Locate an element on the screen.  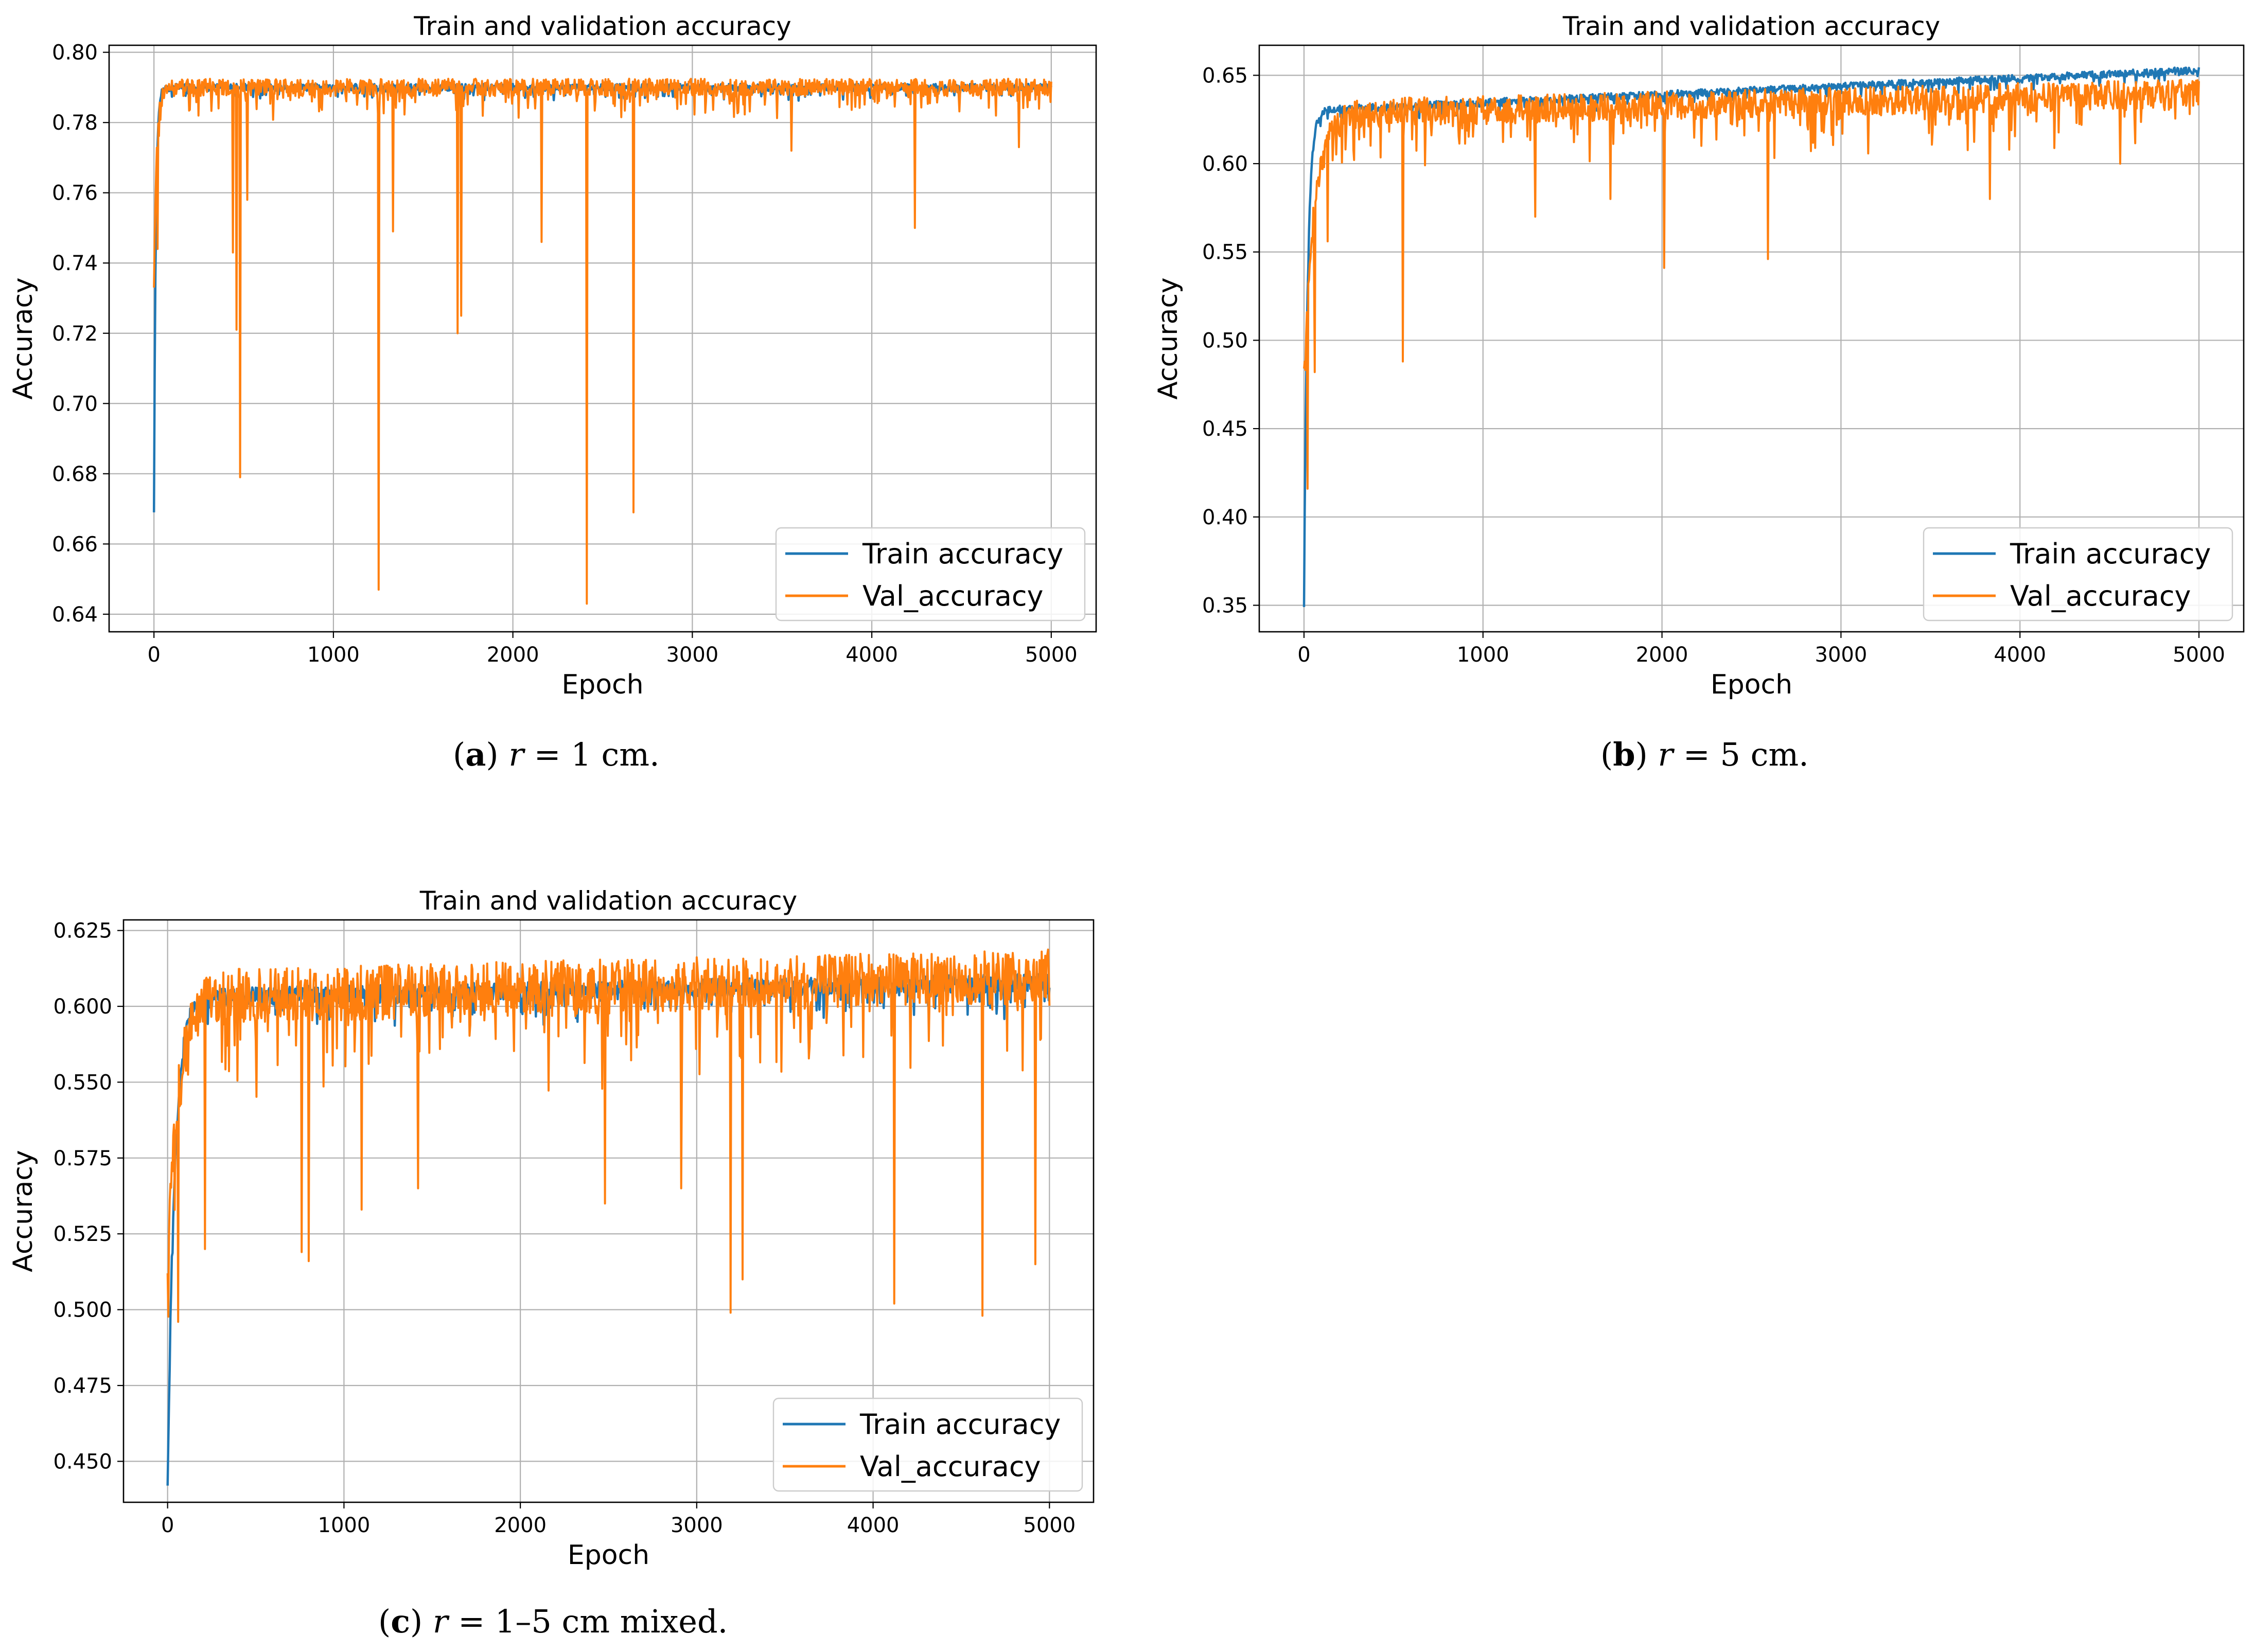
caption-c-letter: c is located at coordinates (400, 1621).